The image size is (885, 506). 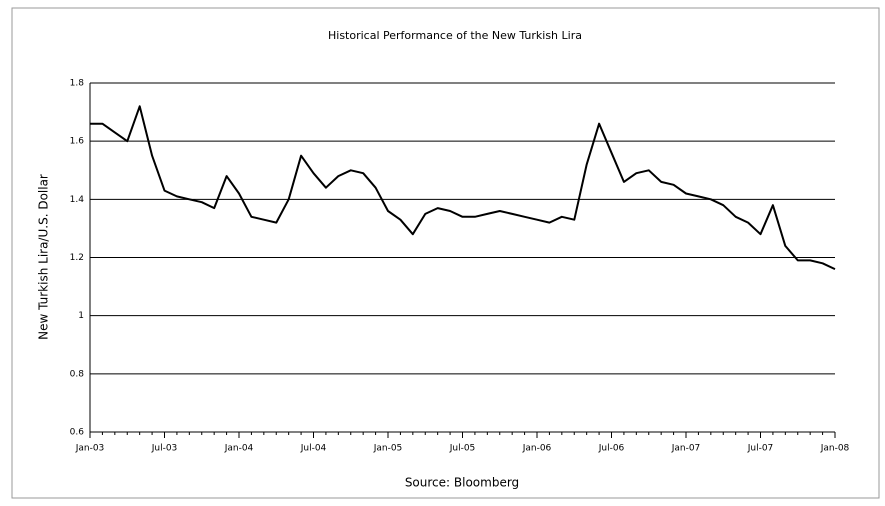 I want to click on x-tick-label: Jan-05, so click(x=388, y=449).